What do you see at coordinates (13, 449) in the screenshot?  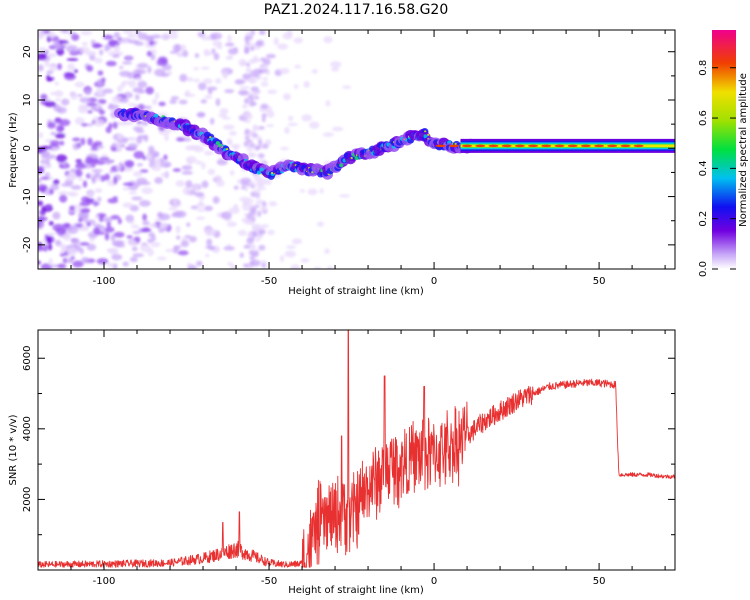 I see `snr-y-axis-label: SNR (10 * v/v)` at bounding box center [13, 449].